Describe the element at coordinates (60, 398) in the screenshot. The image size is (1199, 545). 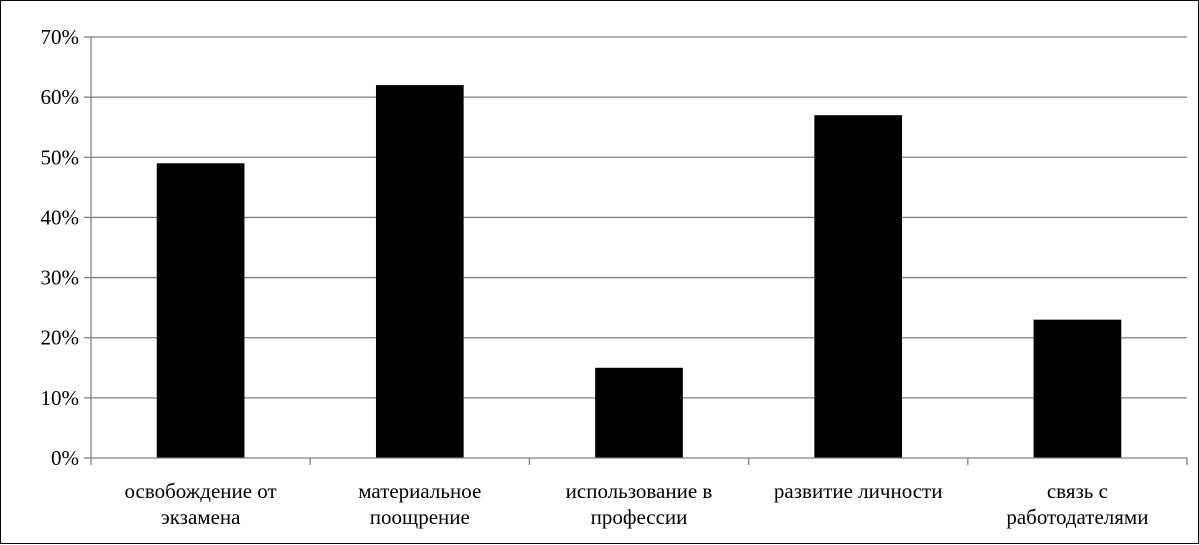
I see `y-tick-label: 10%` at that location.